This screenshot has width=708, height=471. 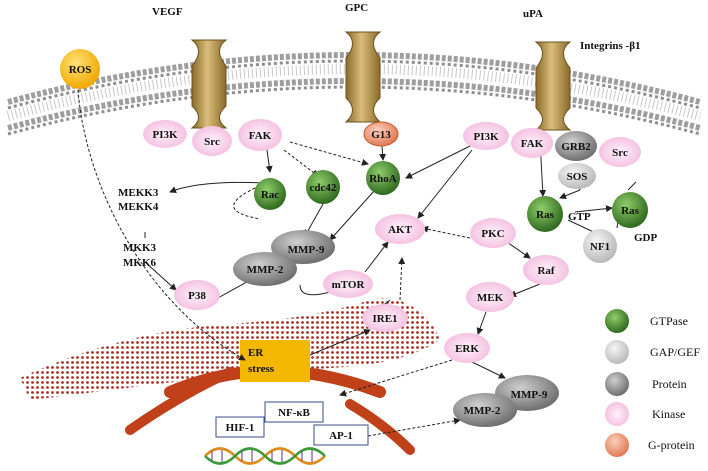 I want to click on legend-kinase: Kinase, so click(x=668, y=414).